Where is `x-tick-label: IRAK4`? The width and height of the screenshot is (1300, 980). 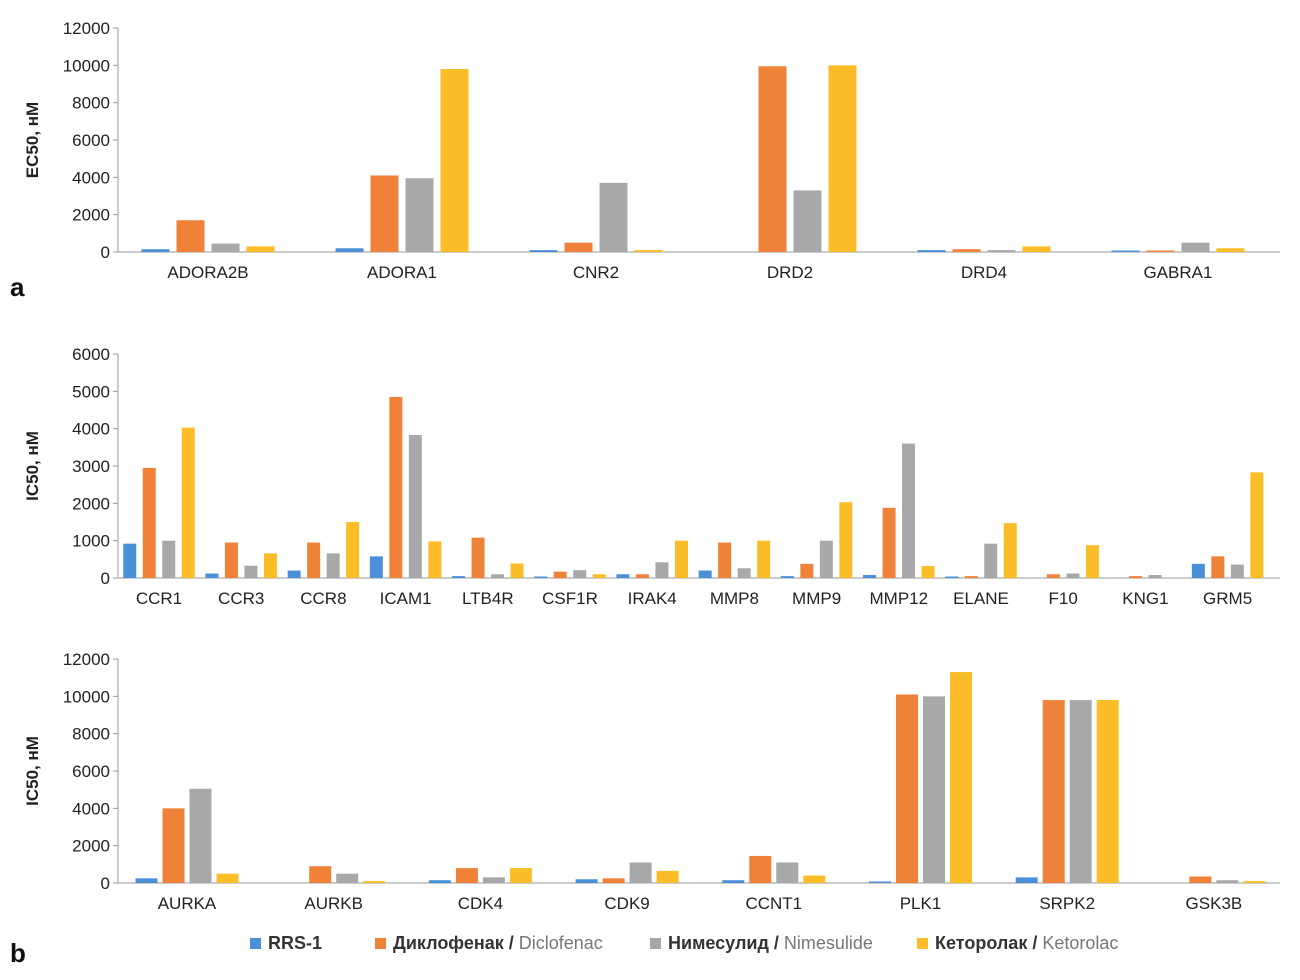 x-tick-label: IRAK4 is located at coordinates (652, 598).